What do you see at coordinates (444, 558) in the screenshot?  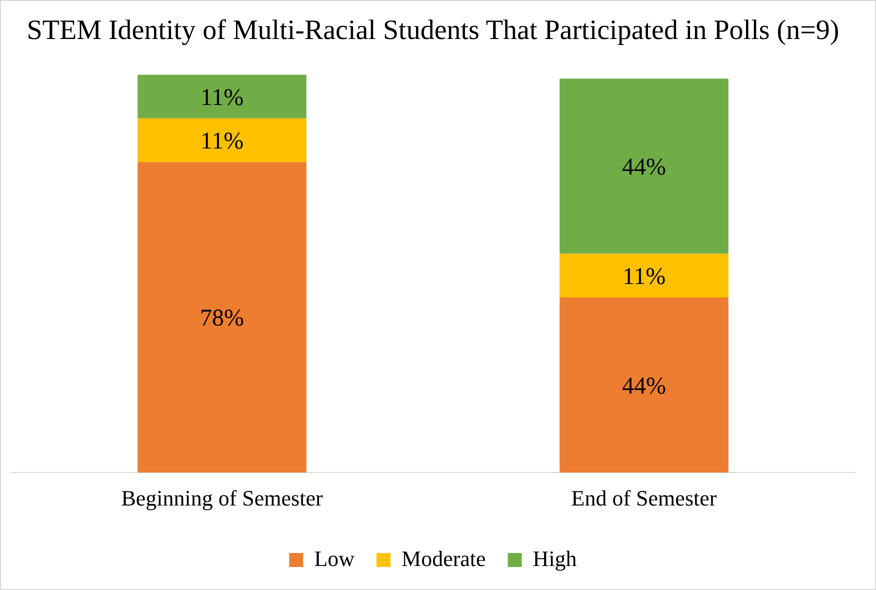 I see `legend-label: Moderate` at bounding box center [444, 558].